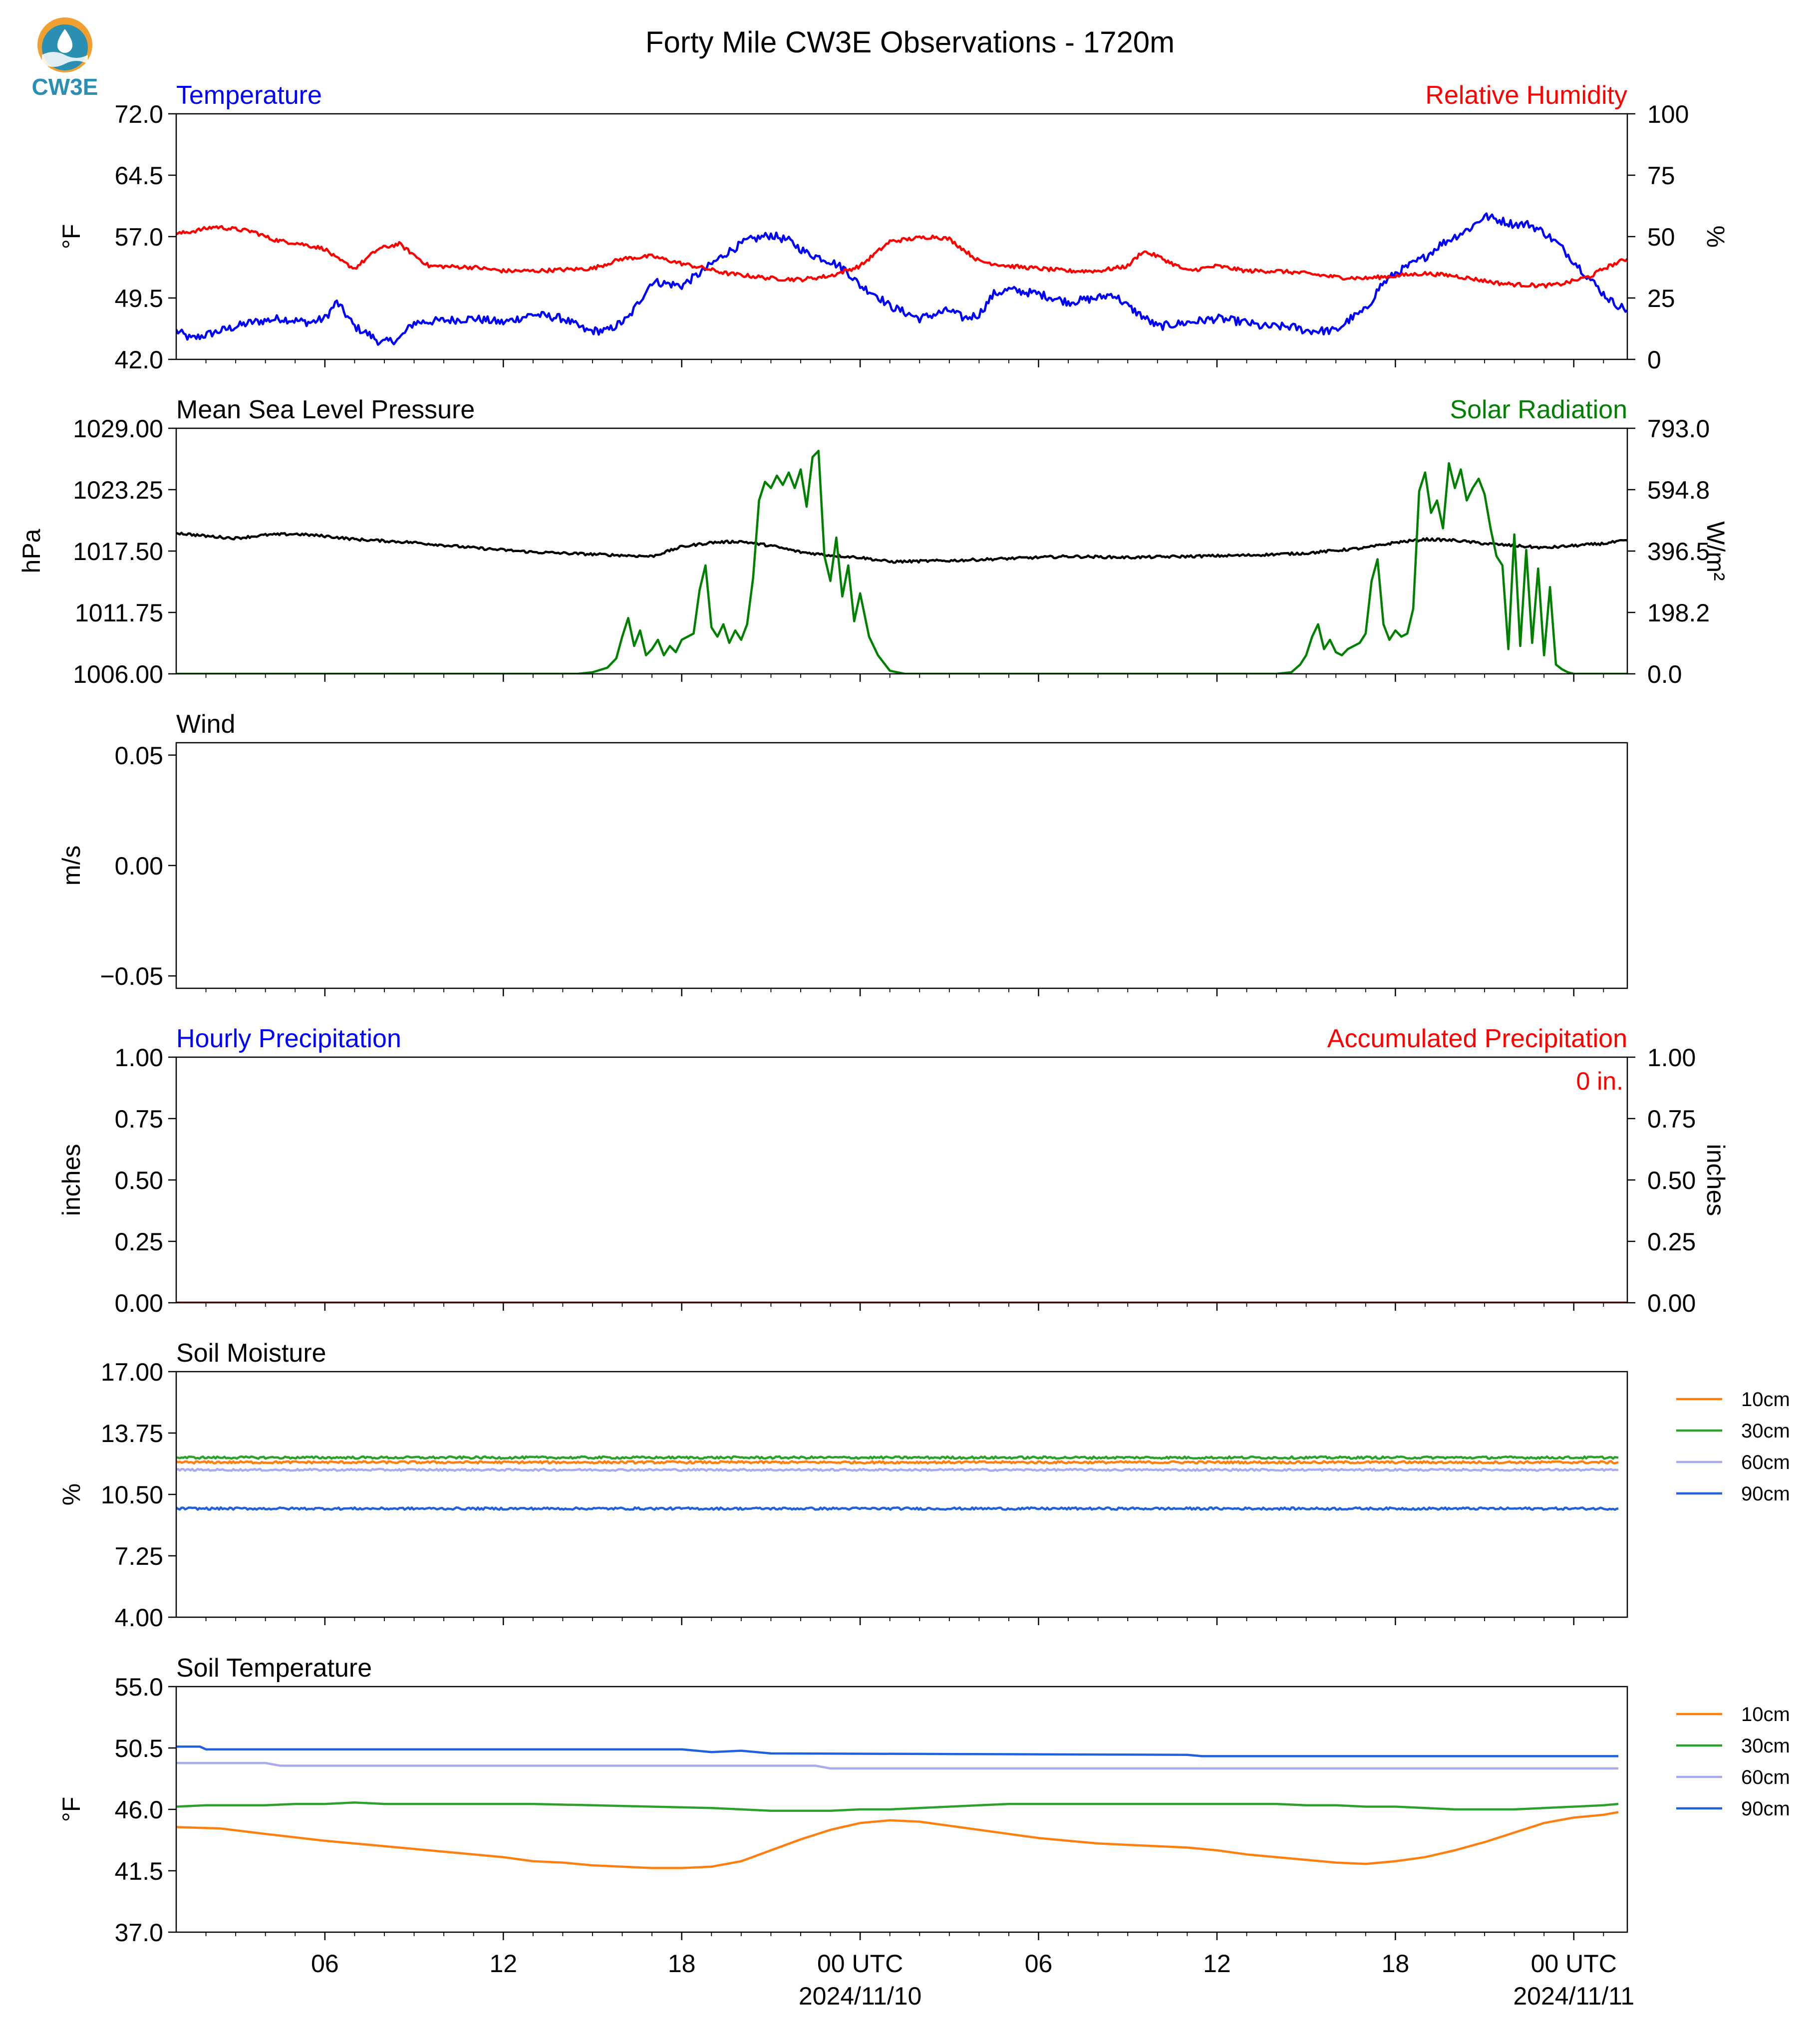  I want to click on y-right-tick-label: 25, so click(1661, 298).